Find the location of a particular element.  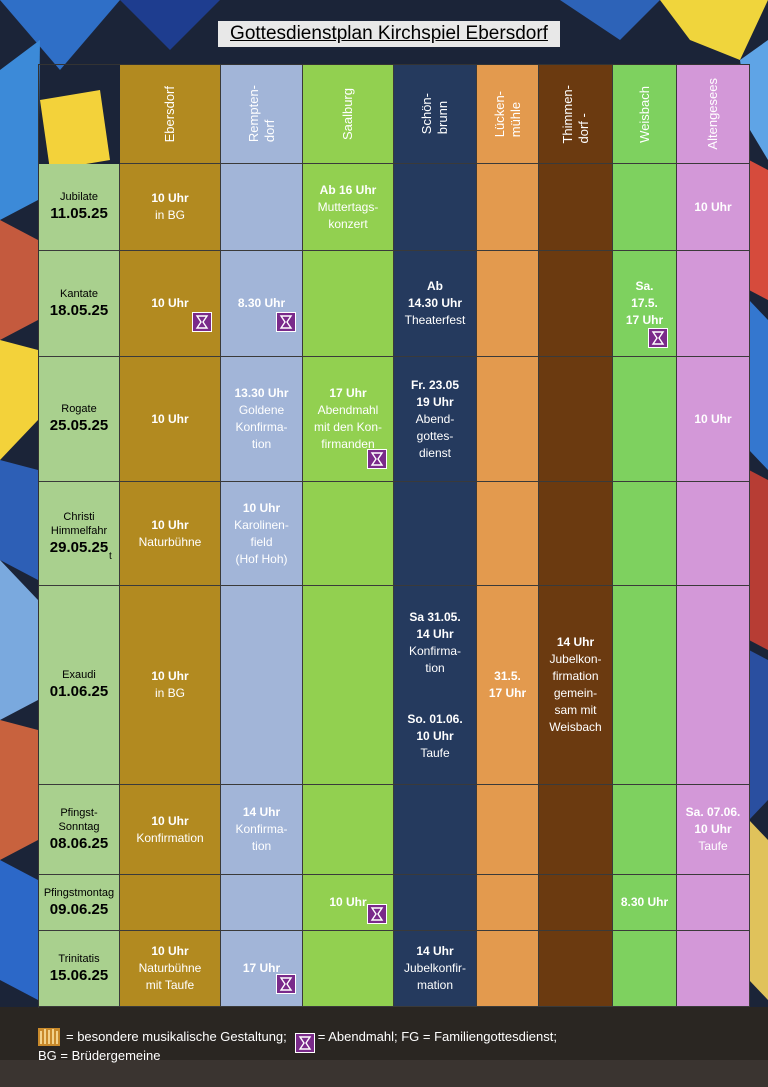

column-header-label: Altengesees is located at coordinates (712, 114).